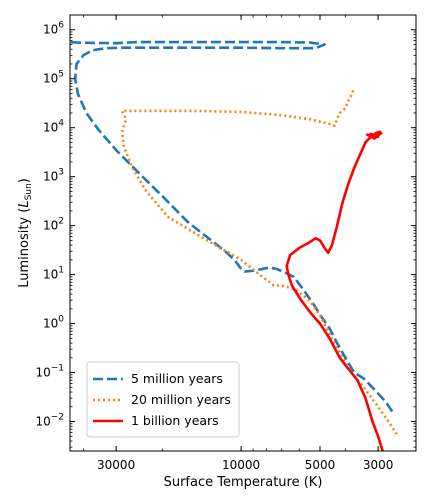 This screenshot has width=432, height=504. What do you see at coordinates (53, 29) in the screenshot?
I see `y-tick-label: 10⁶` at bounding box center [53, 29].